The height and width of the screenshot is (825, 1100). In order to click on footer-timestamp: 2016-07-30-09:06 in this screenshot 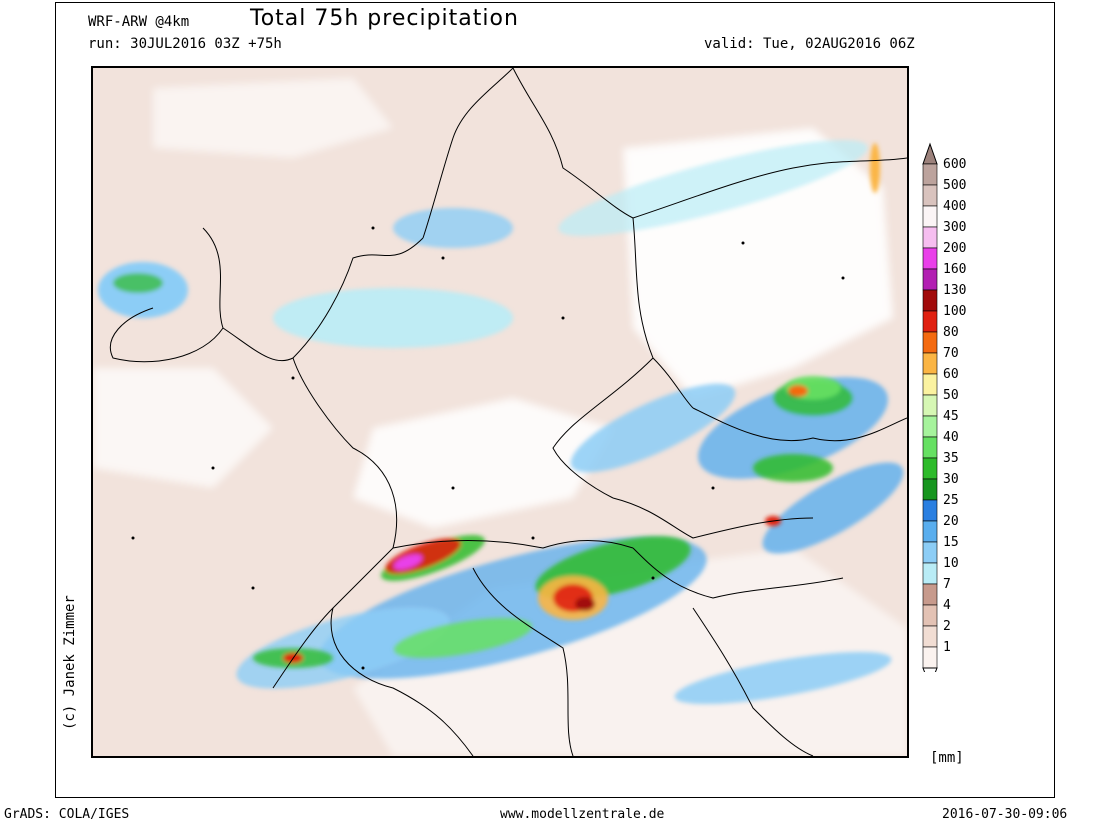, I will do `click(1005, 814)`.